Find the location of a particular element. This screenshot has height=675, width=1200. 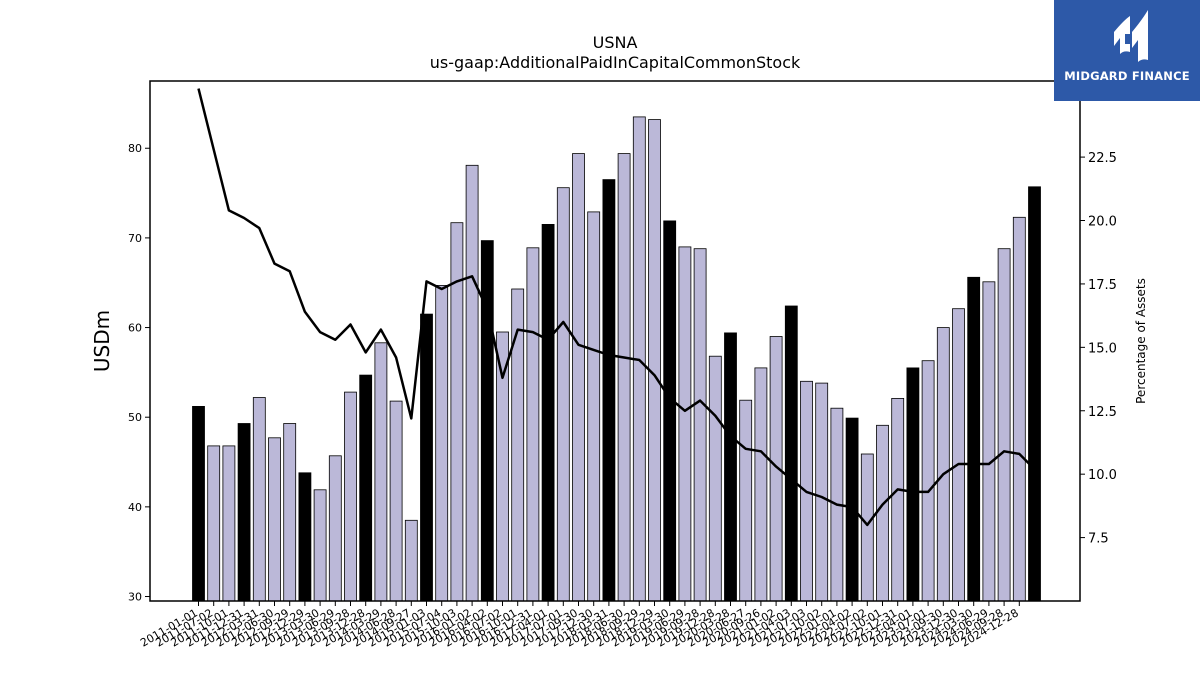

y-tick-label: 40 is located at coordinates (135, 507).